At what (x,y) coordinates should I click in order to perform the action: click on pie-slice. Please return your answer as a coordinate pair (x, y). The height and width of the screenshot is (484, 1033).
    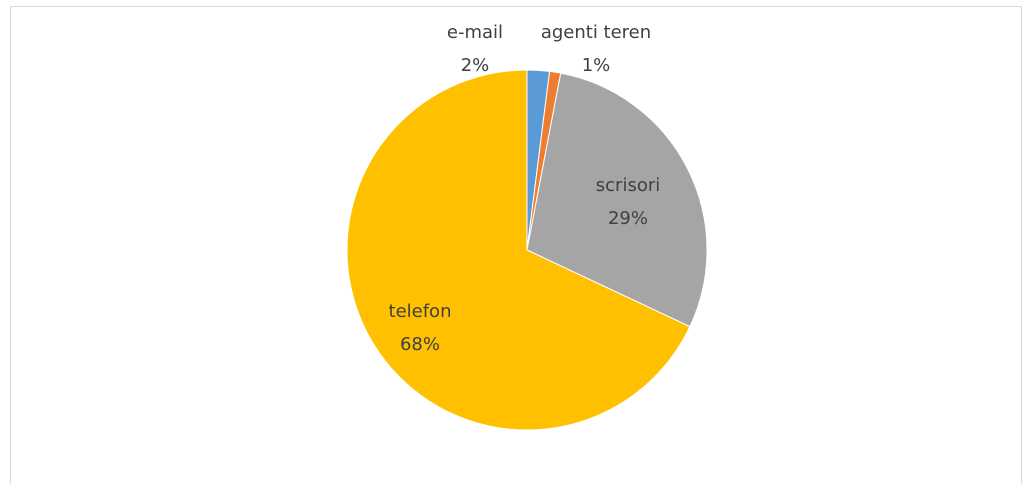
    Looking at the image, I should click on (617, 200).